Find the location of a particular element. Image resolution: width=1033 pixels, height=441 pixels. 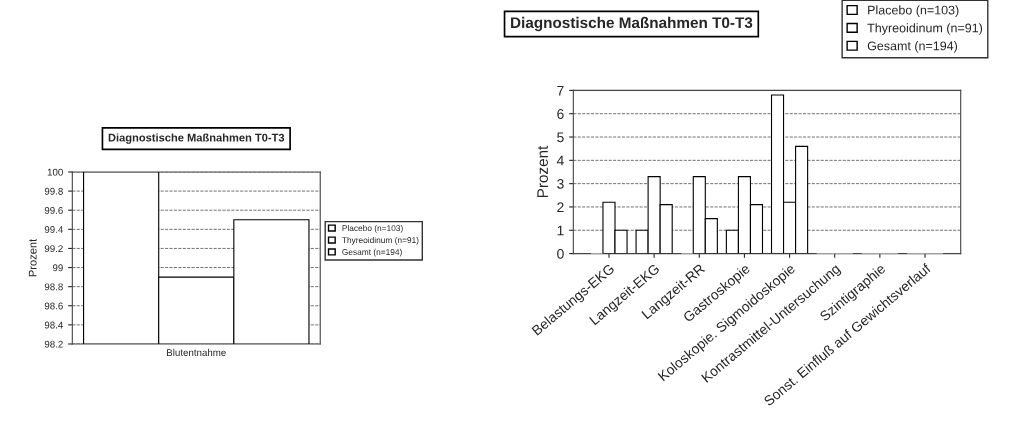

y-tick-label: 98.4 is located at coordinates (53, 325).